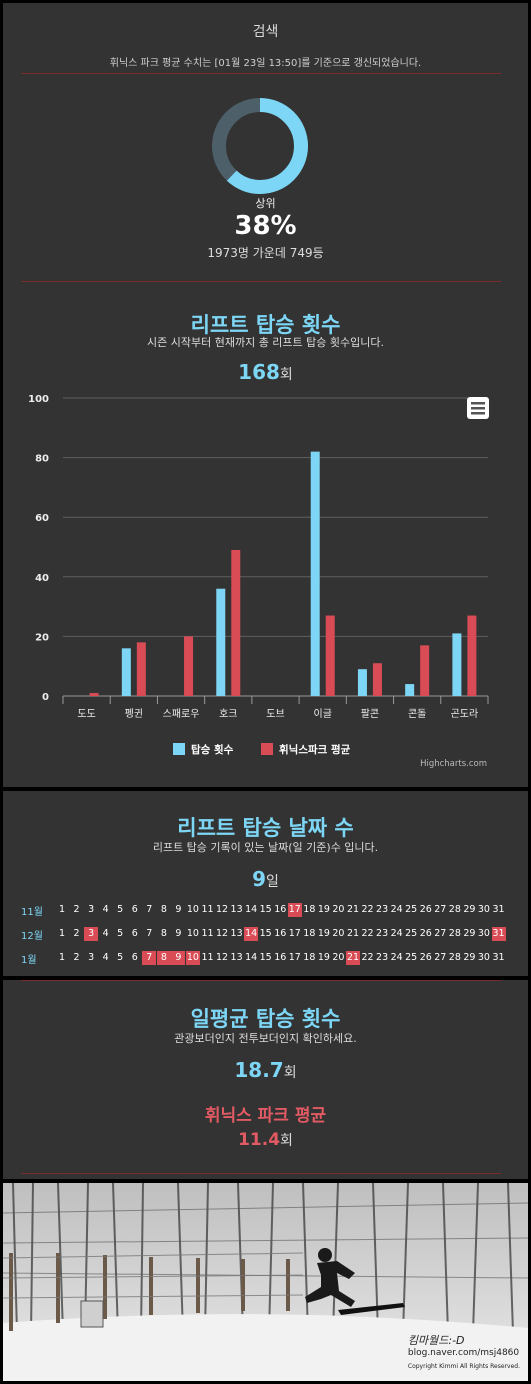  I want to click on calendar-day-ridden: 3, so click(91, 934).